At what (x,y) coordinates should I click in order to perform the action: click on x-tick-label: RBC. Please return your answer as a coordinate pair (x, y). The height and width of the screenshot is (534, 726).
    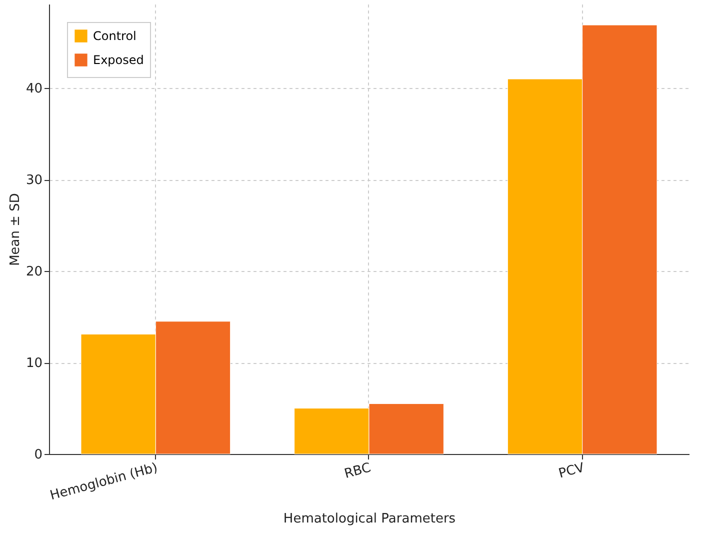
    Looking at the image, I should click on (357, 471).